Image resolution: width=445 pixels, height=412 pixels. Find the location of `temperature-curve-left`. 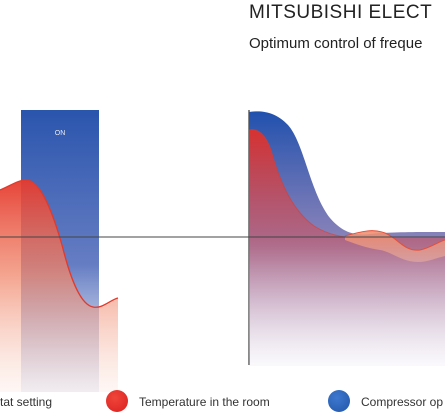

temperature-curve-left is located at coordinates (59, 243).